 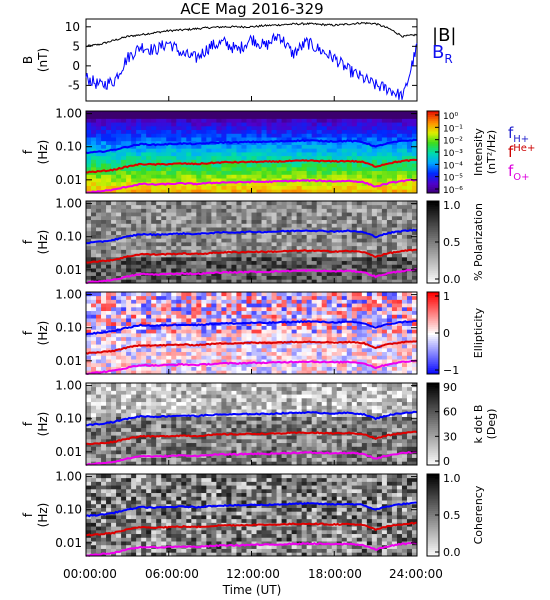 What do you see at coordinates (68, 328) in the screenshot?
I see `freq-ytick-label: 0.10` at bounding box center [68, 328].